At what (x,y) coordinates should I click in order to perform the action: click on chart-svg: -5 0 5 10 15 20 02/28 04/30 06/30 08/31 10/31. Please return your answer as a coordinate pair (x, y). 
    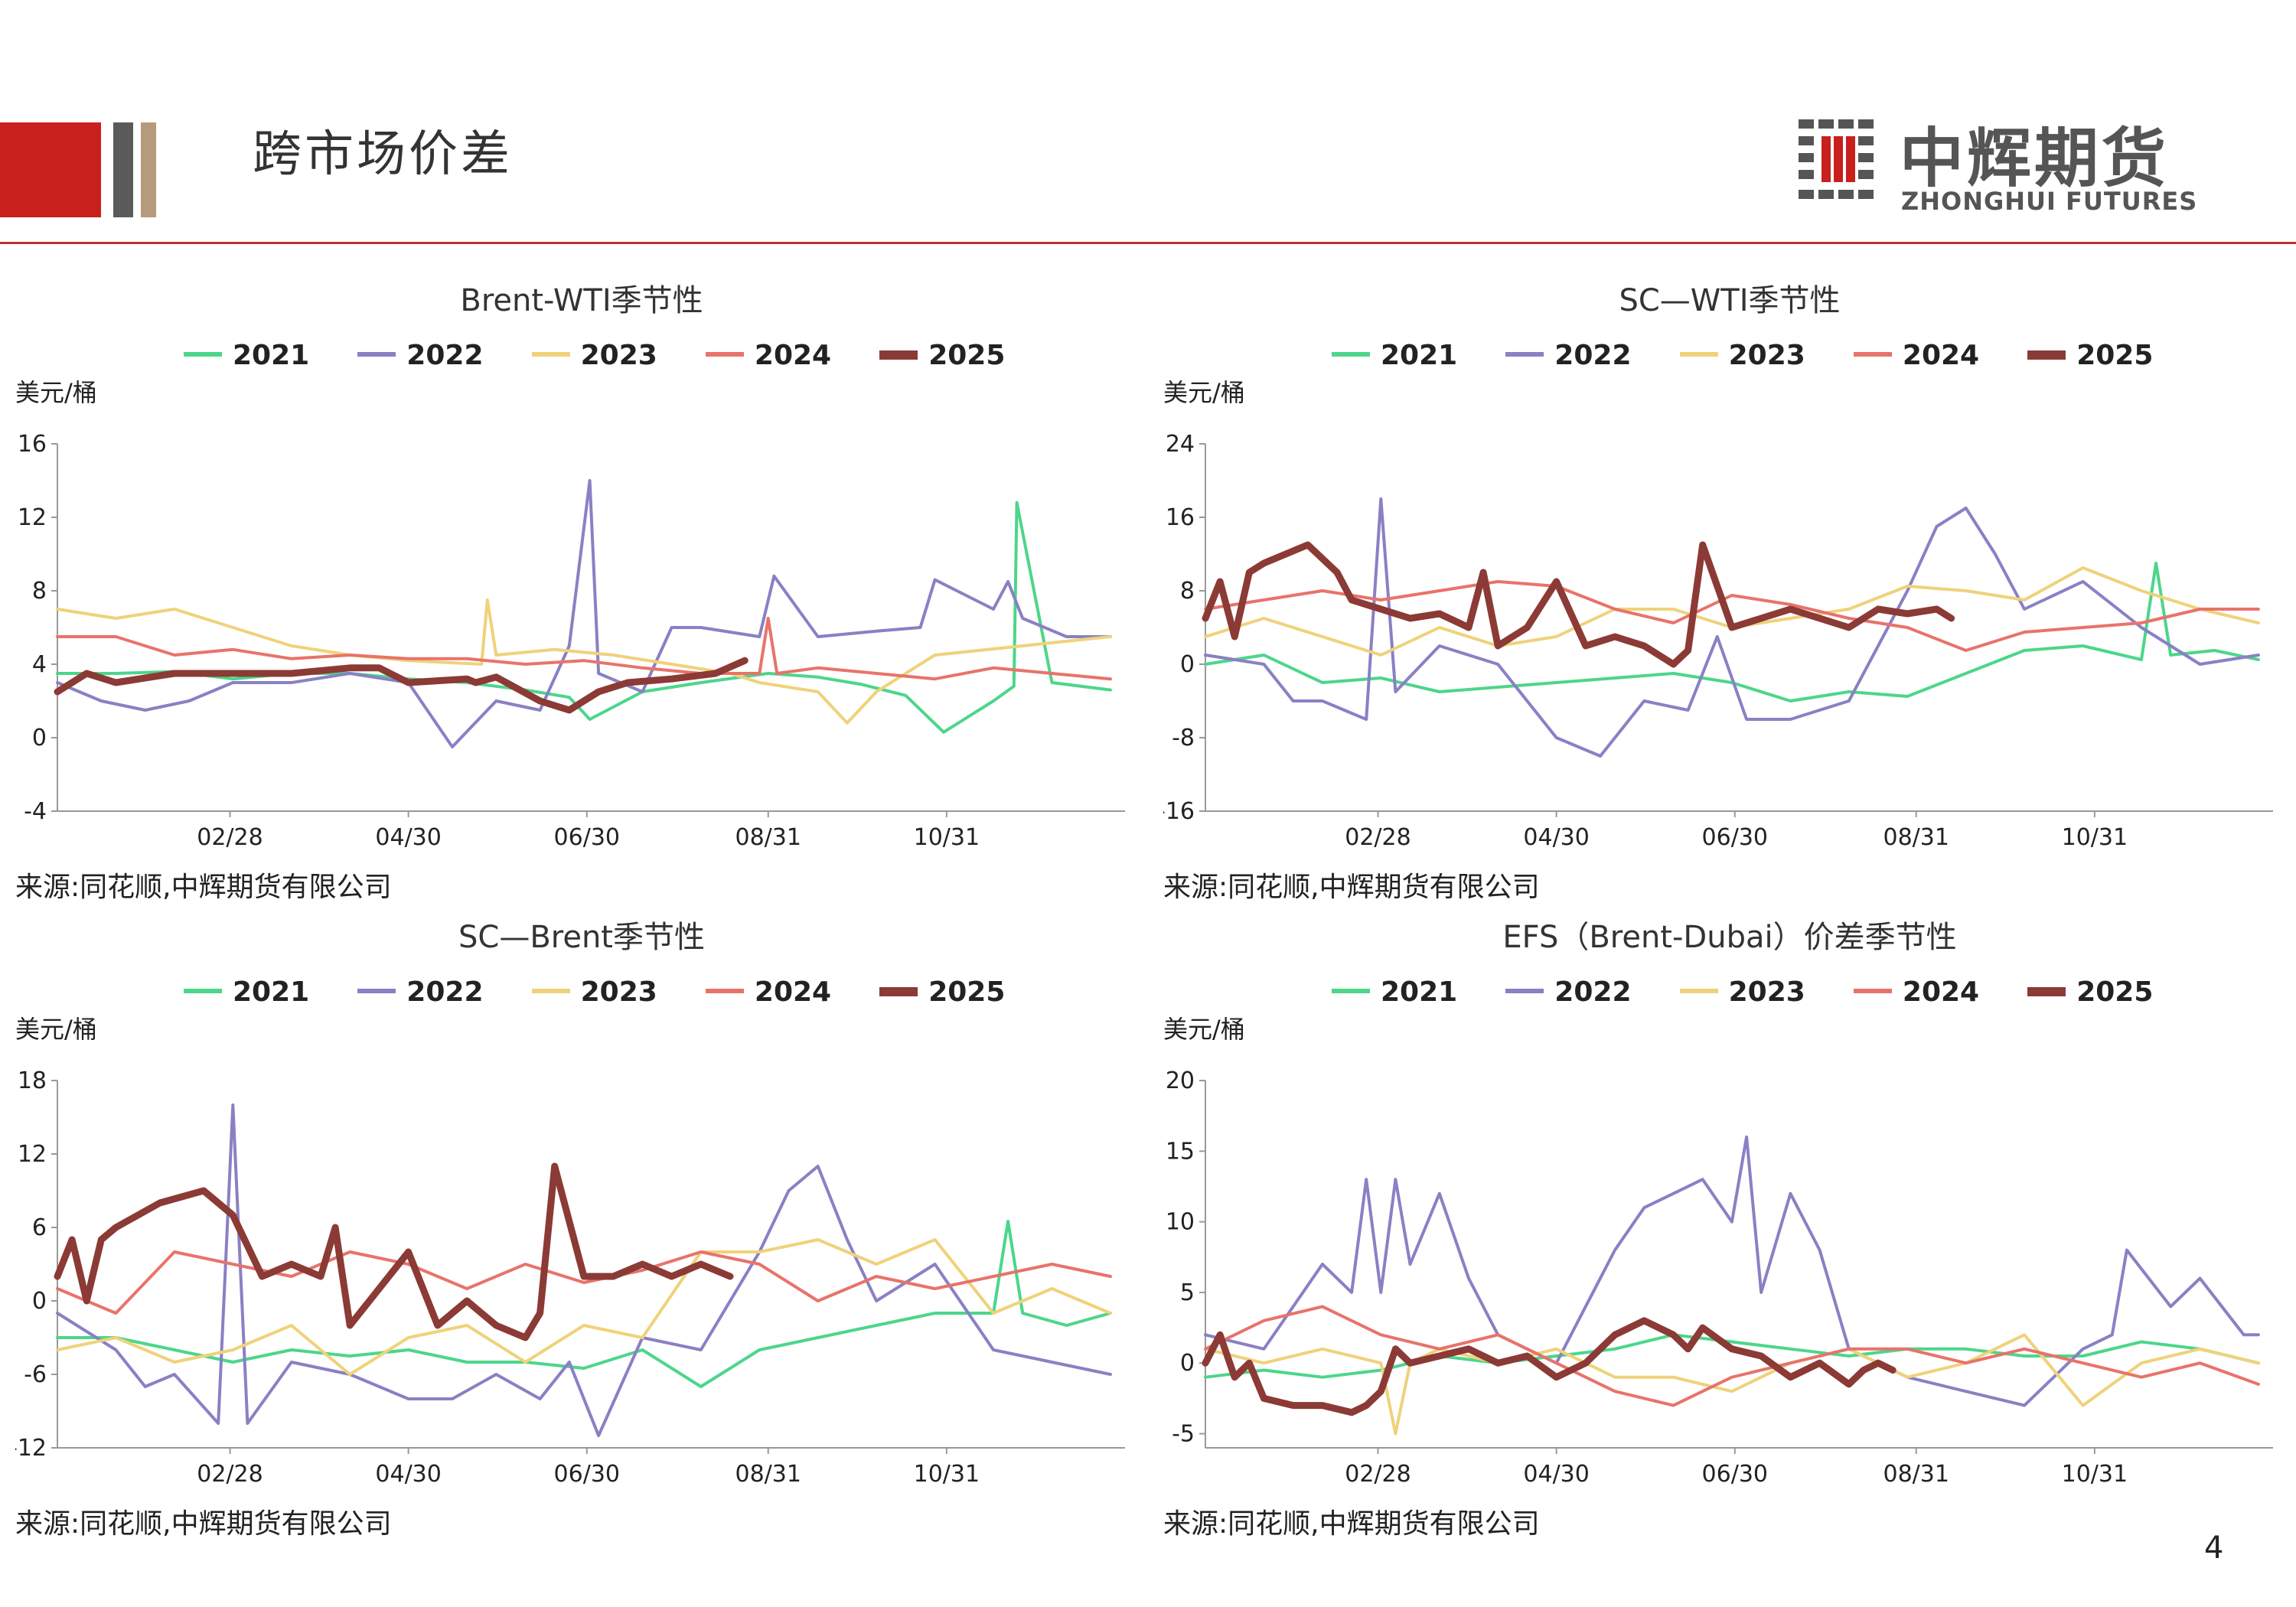
    Looking at the image, I should click on (1719, 1278).